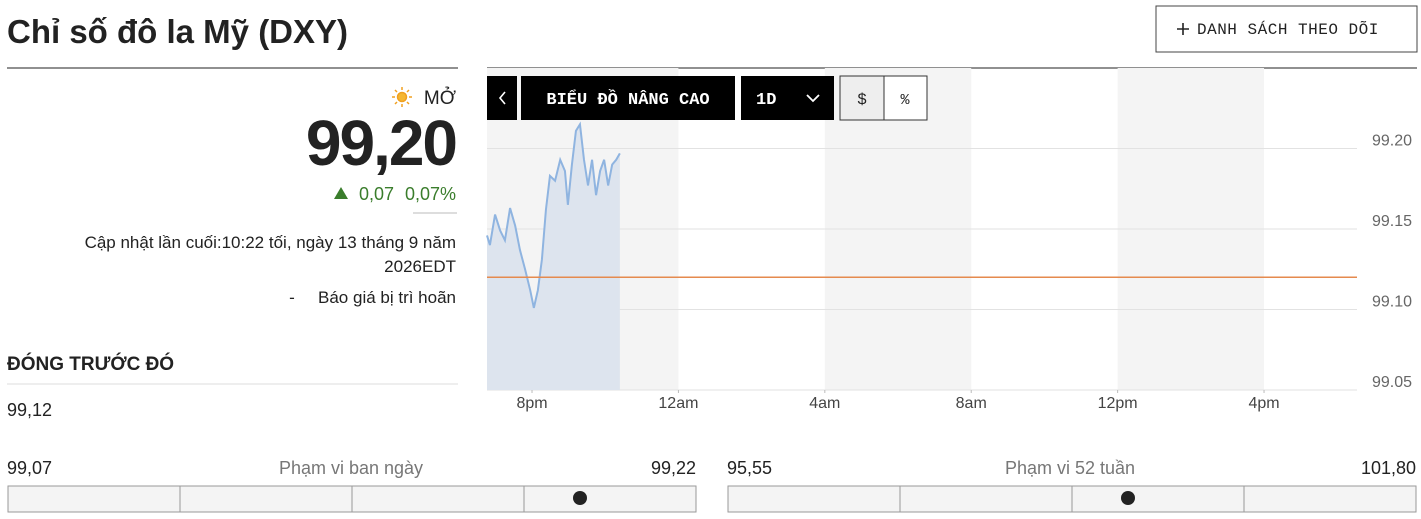 Image resolution: width=1421 pixels, height=519 pixels. What do you see at coordinates (1388, 468) in the screenshot?
I see `range-high: 101,80` at bounding box center [1388, 468].